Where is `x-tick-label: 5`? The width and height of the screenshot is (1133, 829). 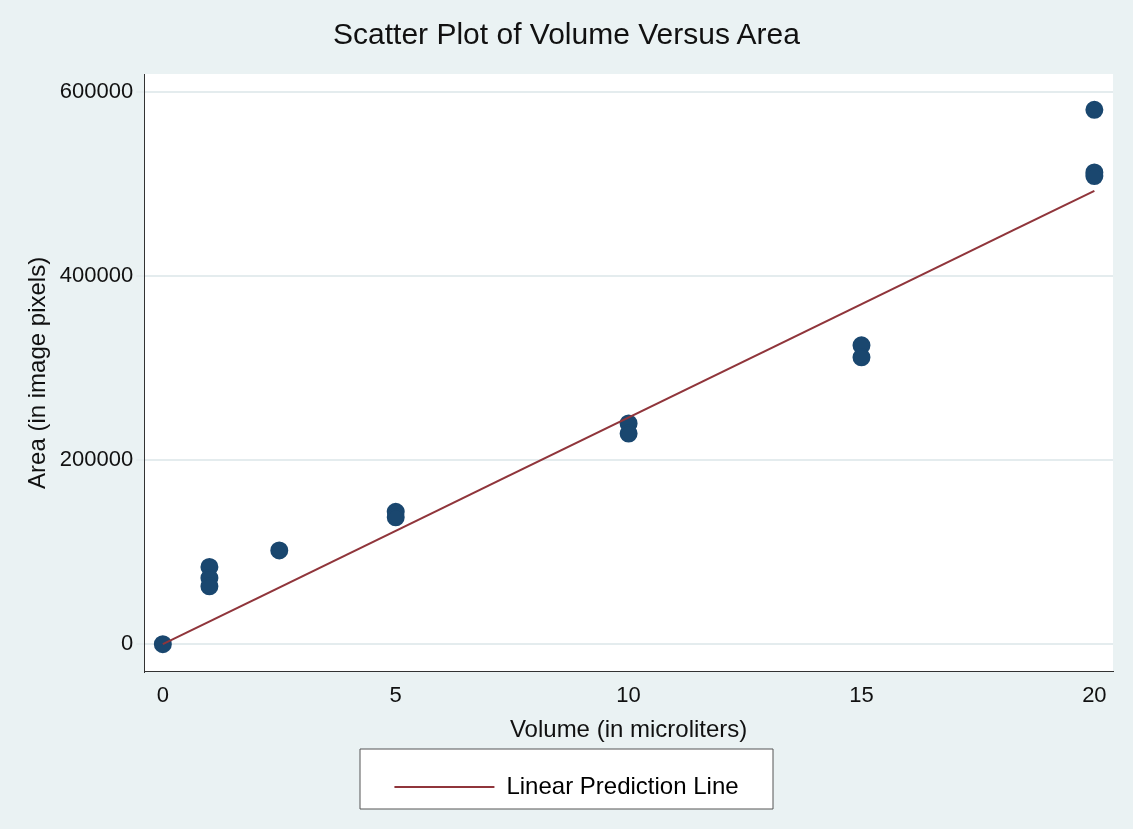 x-tick-label: 5 is located at coordinates (395, 695).